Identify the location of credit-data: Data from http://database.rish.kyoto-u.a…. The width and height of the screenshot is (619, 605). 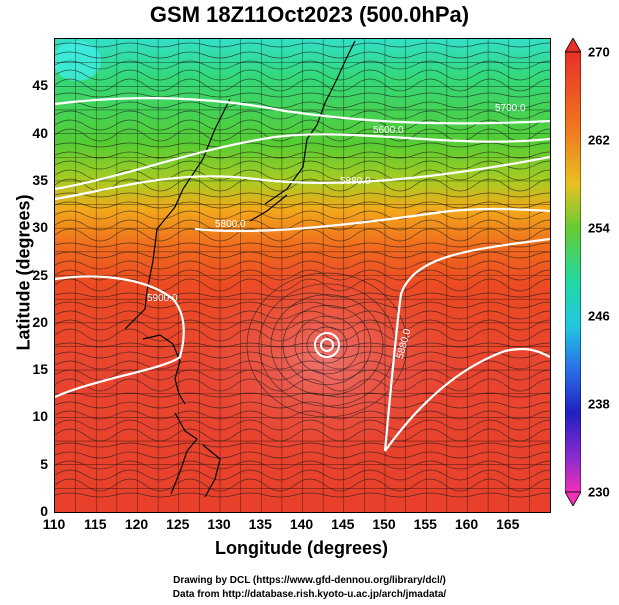
(309, 594).